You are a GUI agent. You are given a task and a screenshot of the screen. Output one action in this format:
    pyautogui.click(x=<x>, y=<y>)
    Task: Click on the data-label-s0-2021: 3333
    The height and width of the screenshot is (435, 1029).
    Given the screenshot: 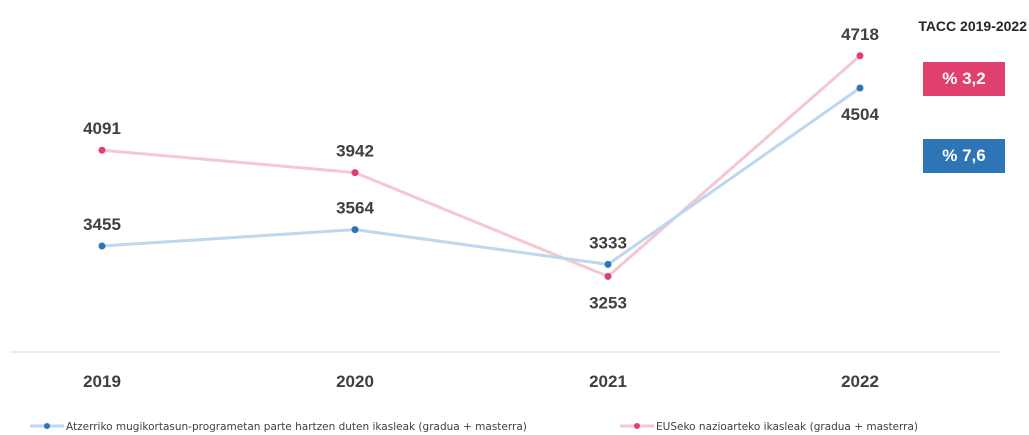 What is the action you would take?
    pyautogui.click(x=608, y=242)
    